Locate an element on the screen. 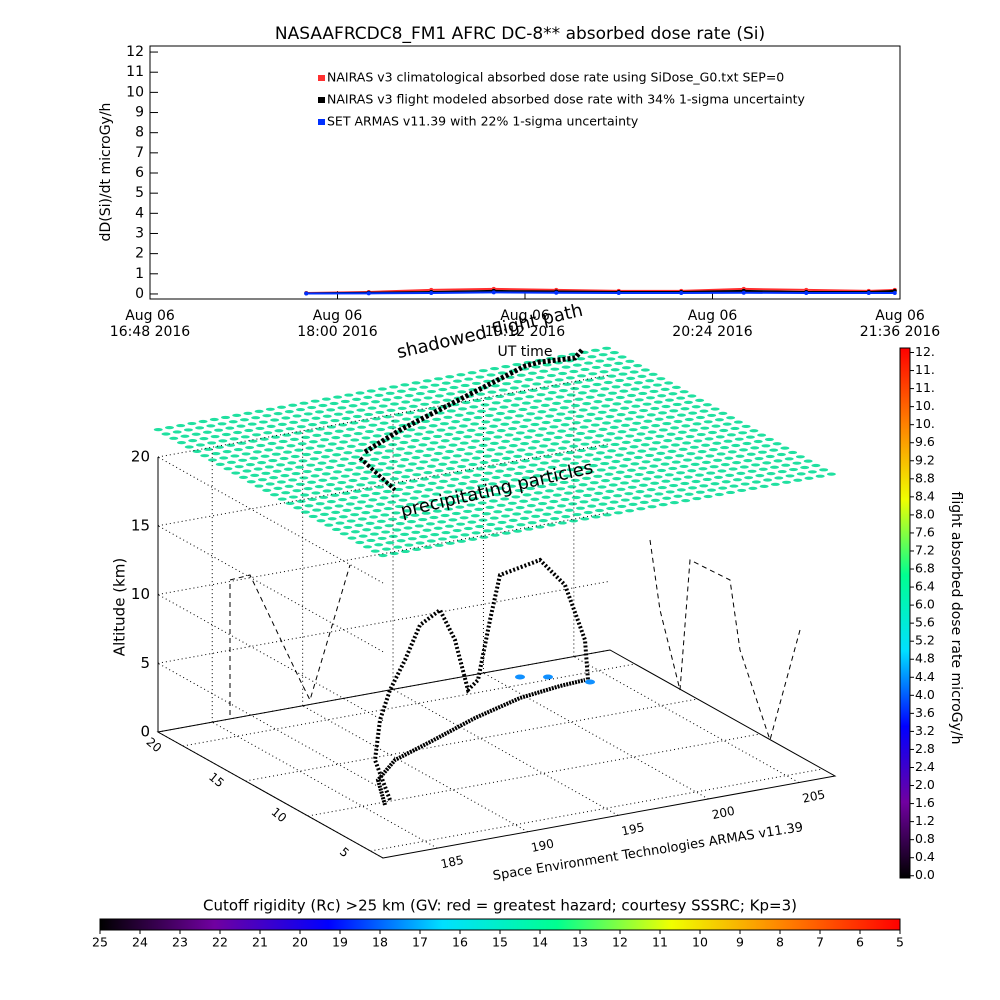  colorbar-tick-label: 7.2 is located at coordinates (925, 549).